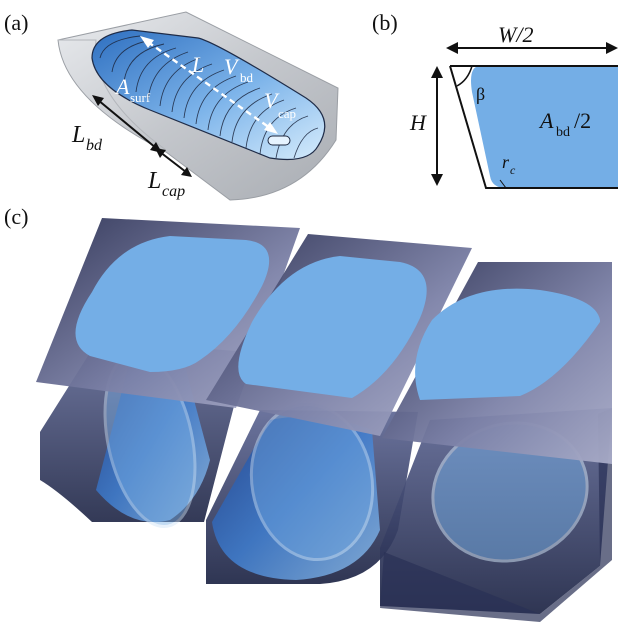 This screenshot has width=621, height=627. What do you see at coordinates (564, 124) in the screenshot?
I see `label-Abd: A bd /2` at bounding box center [564, 124].